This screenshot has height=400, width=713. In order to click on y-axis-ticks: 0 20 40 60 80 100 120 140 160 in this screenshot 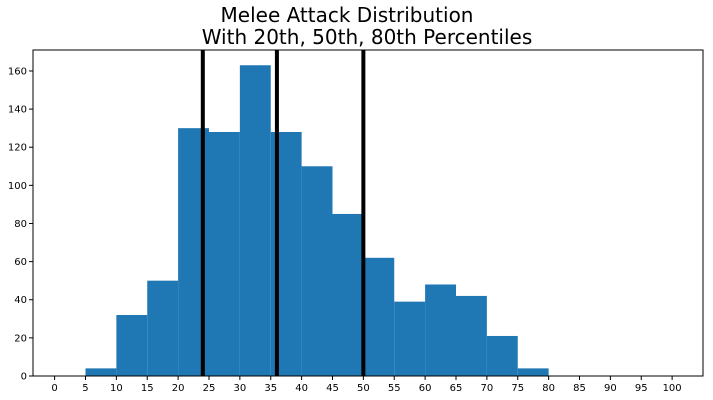, I will do `click(20, 224)`.